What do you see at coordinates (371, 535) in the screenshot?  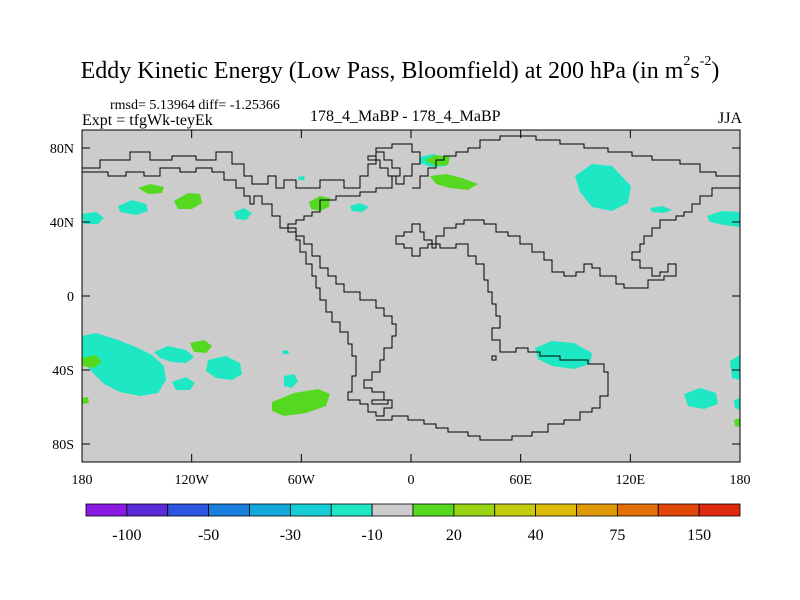 I see `colorbar-label: -10` at bounding box center [371, 535].